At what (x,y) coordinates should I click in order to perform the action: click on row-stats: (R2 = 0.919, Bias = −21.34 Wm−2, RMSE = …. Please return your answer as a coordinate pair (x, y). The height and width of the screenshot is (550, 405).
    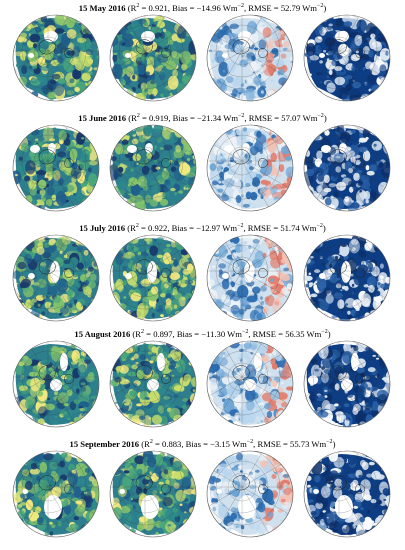
    Looking at the image, I should click on (227, 117).